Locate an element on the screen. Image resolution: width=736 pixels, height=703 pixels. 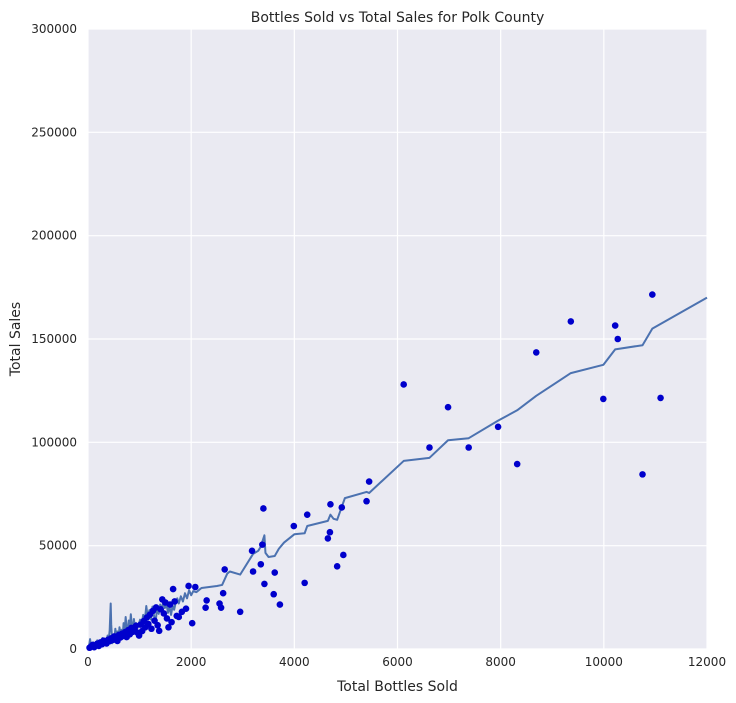
x-tick-label: 4000 is located at coordinates (294, 662).